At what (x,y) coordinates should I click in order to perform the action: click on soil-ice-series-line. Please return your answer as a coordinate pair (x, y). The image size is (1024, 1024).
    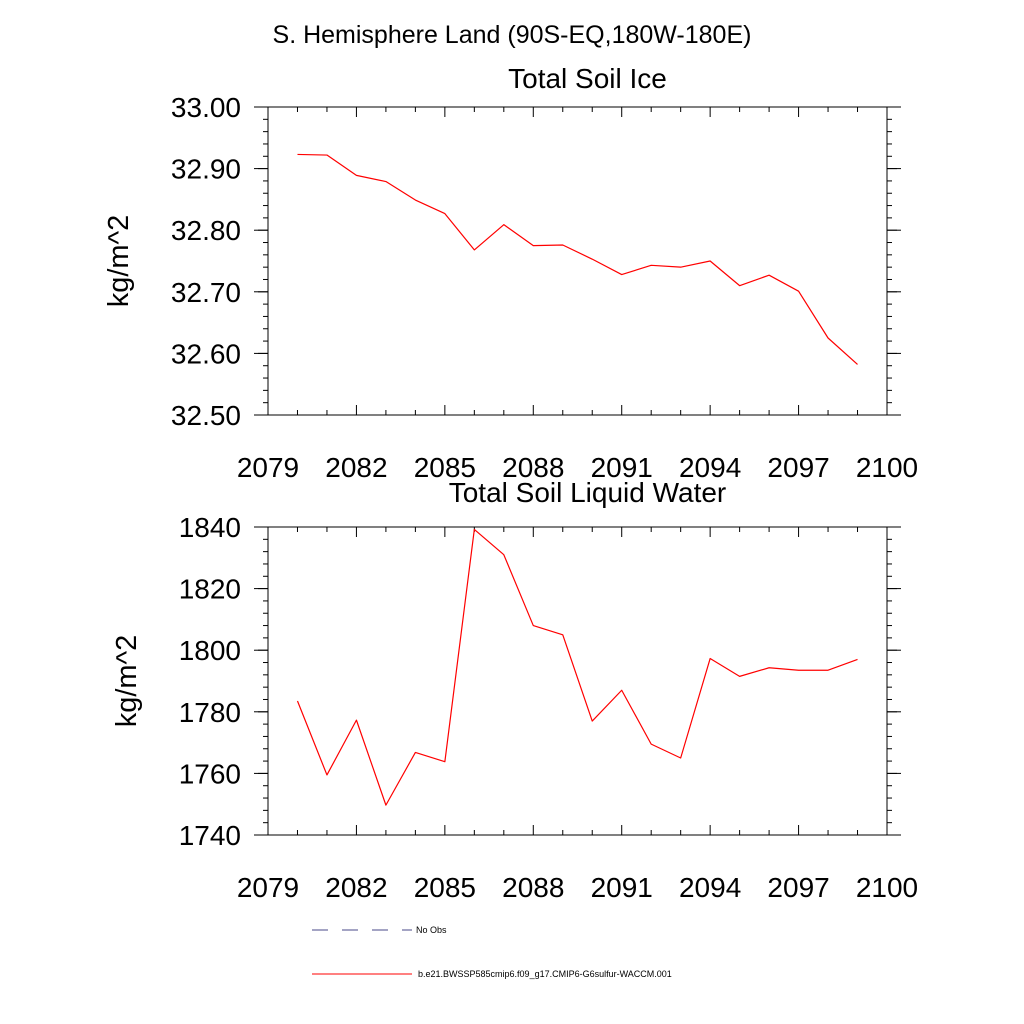
    Looking at the image, I should click on (577, 259).